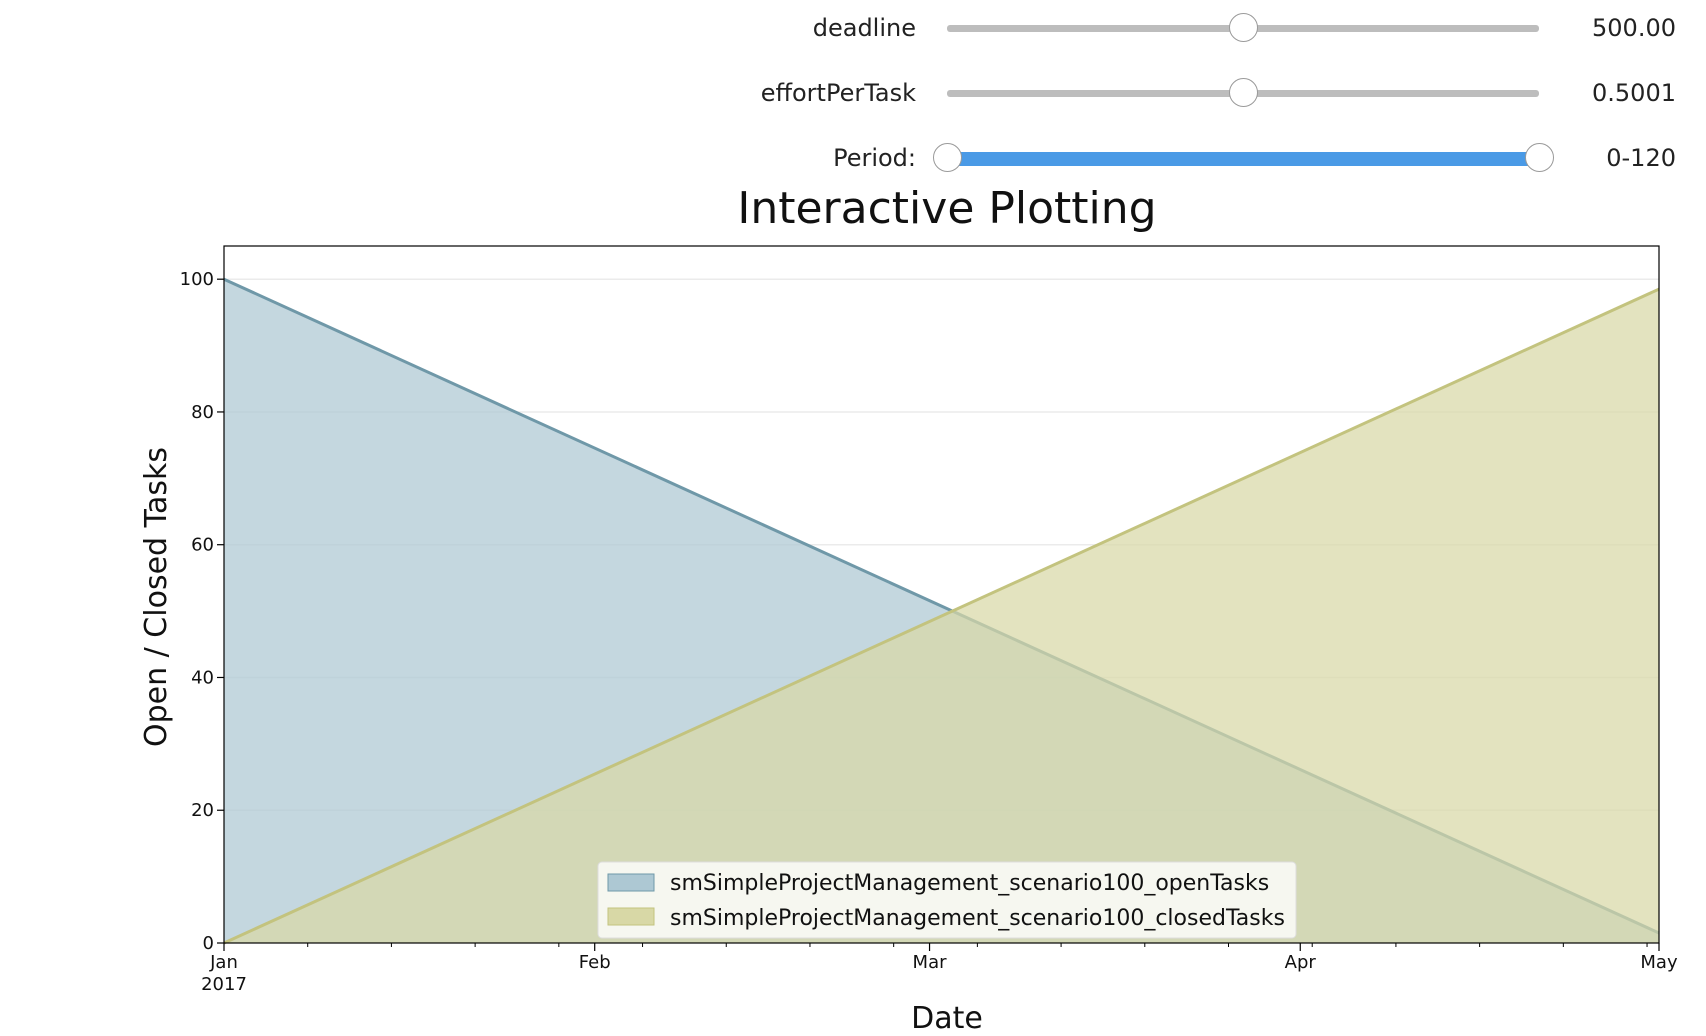  Describe the element at coordinates (1243, 27) in the screenshot. I see `deadline-slider-handle` at that location.